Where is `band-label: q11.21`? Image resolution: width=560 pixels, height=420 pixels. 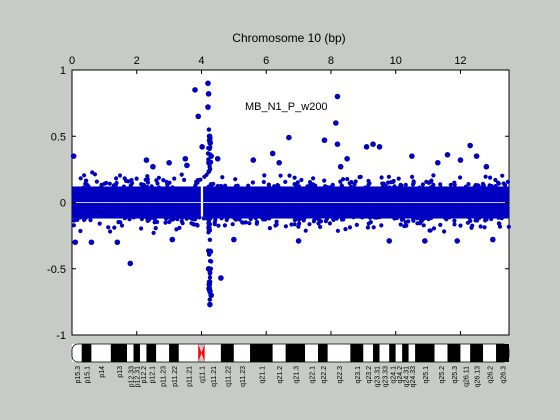 band-label: q11.21 is located at coordinates (214, 376).